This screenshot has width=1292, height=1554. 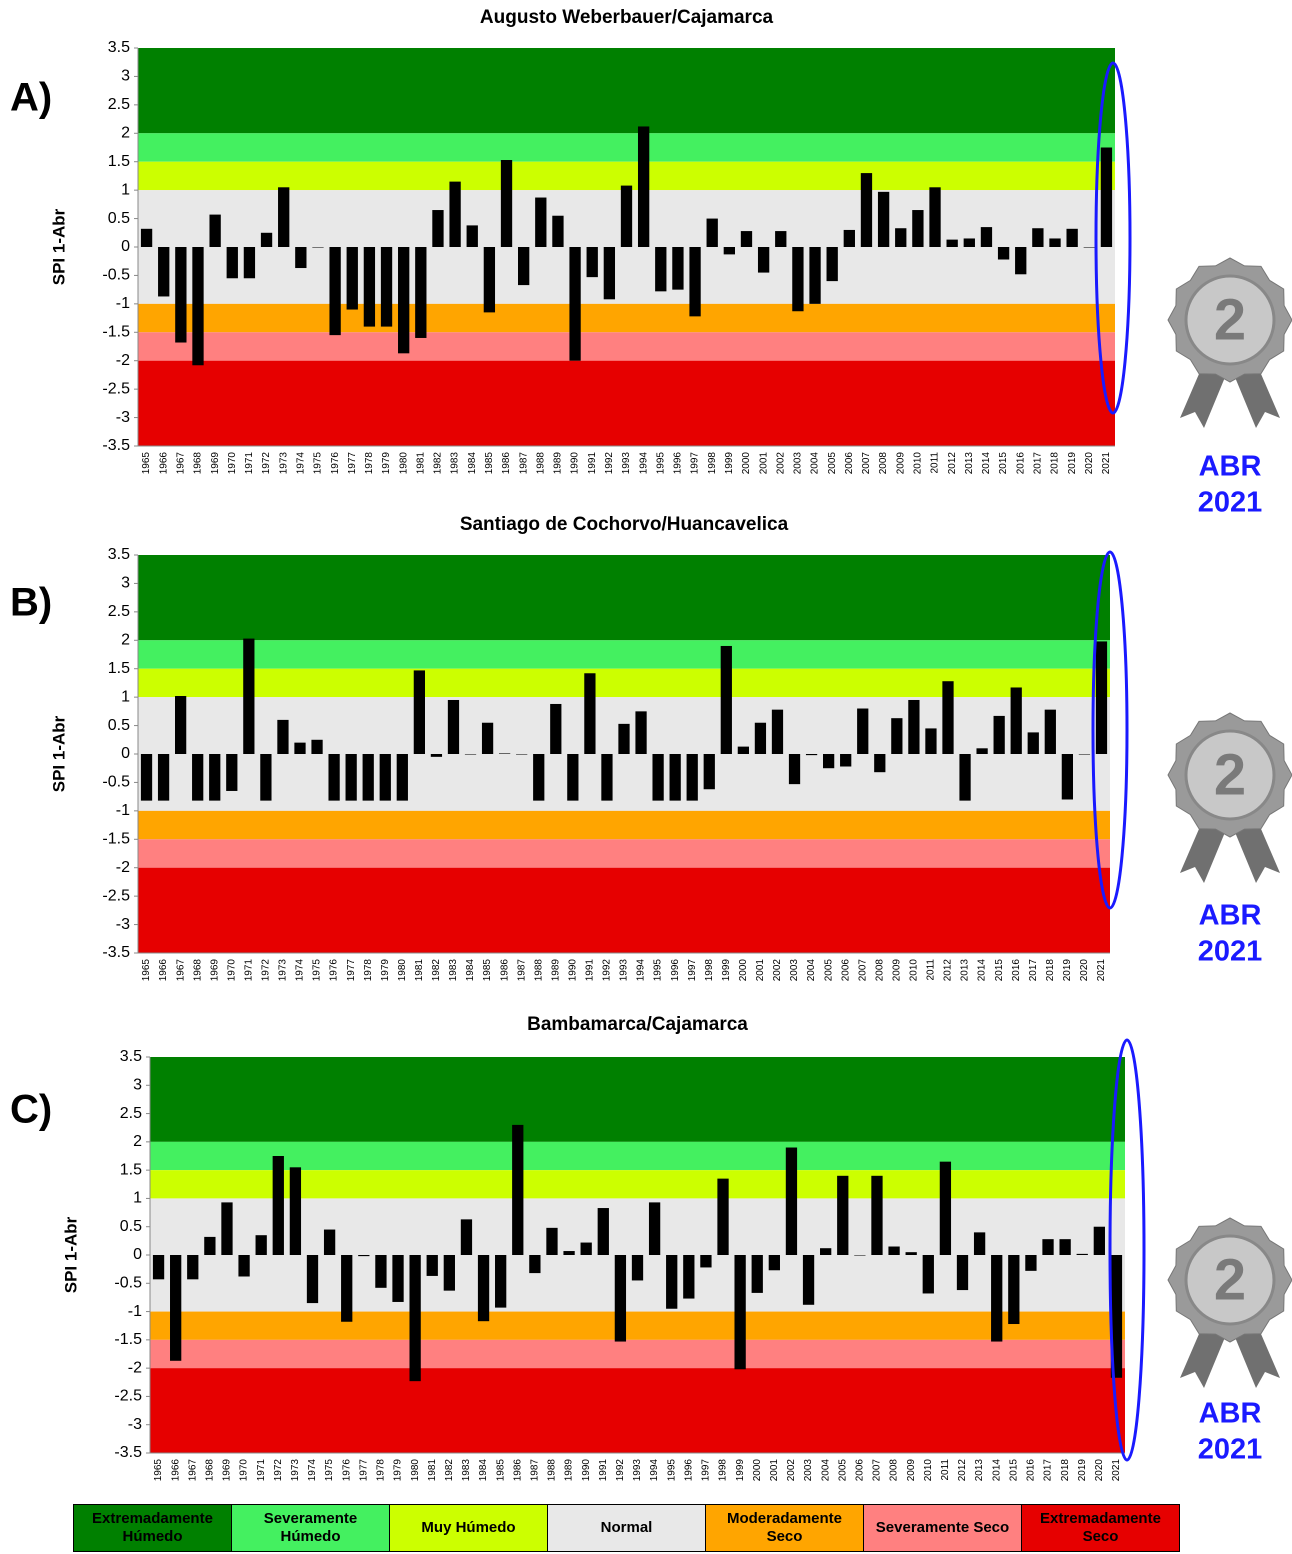 What do you see at coordinates (317, 970) in the screenshot?
I see `x-tick-label: 1975` at bounding box center [317, 970].